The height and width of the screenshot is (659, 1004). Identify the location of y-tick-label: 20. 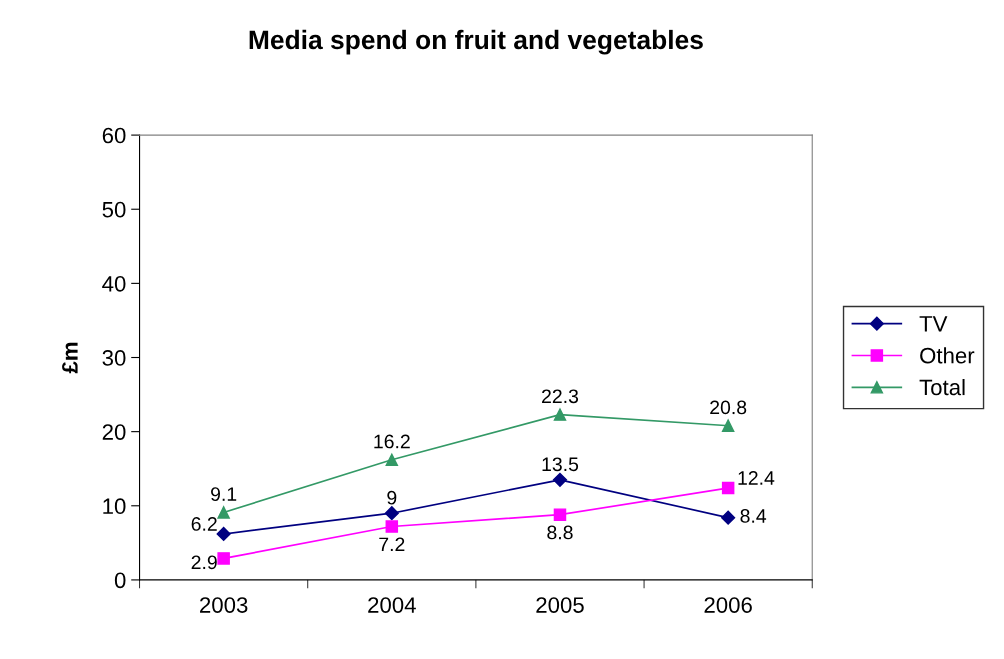
(114, 432).